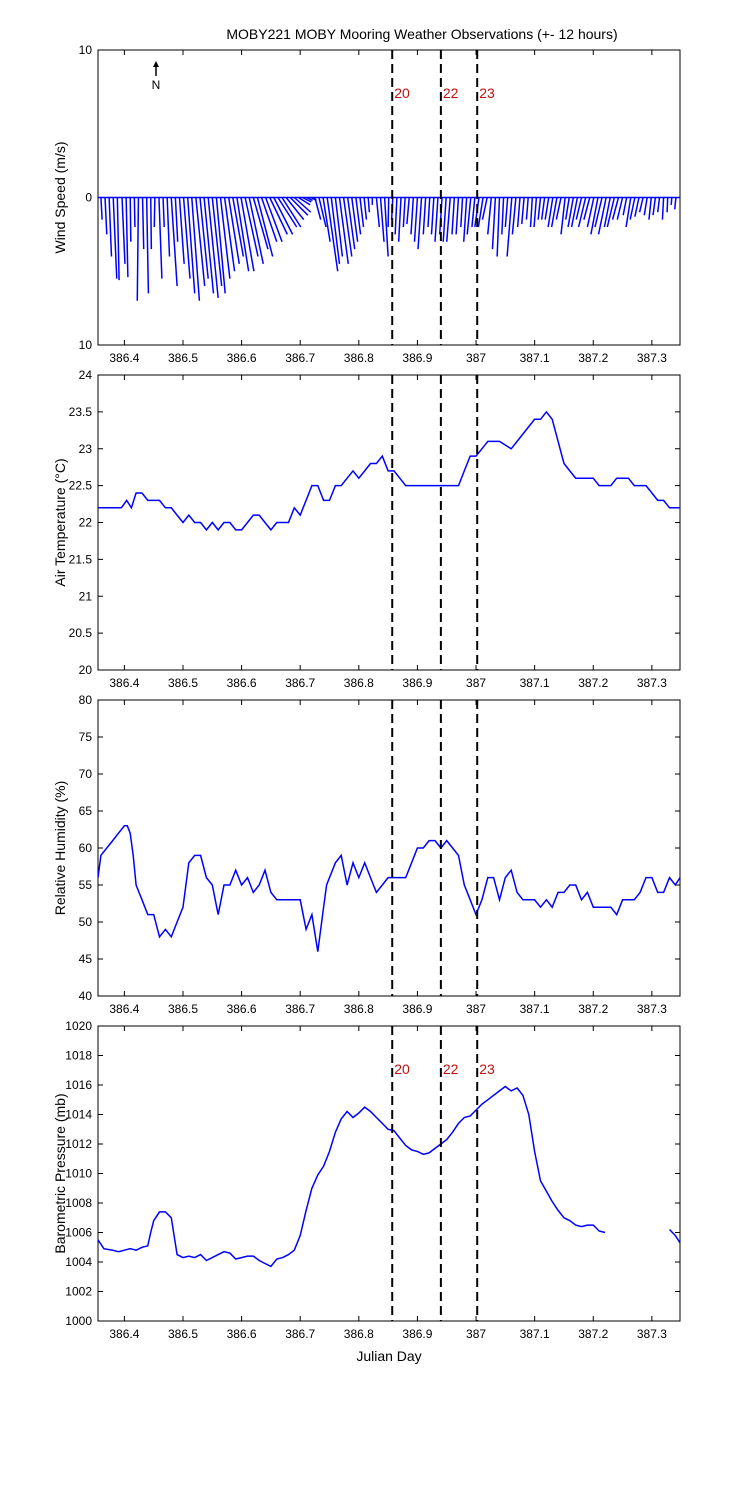 This screenshot has height=1500, width=750. Describe the element at coordinates (86, 523) in the screenshot. I see `y-tick-label: 22` at that location.